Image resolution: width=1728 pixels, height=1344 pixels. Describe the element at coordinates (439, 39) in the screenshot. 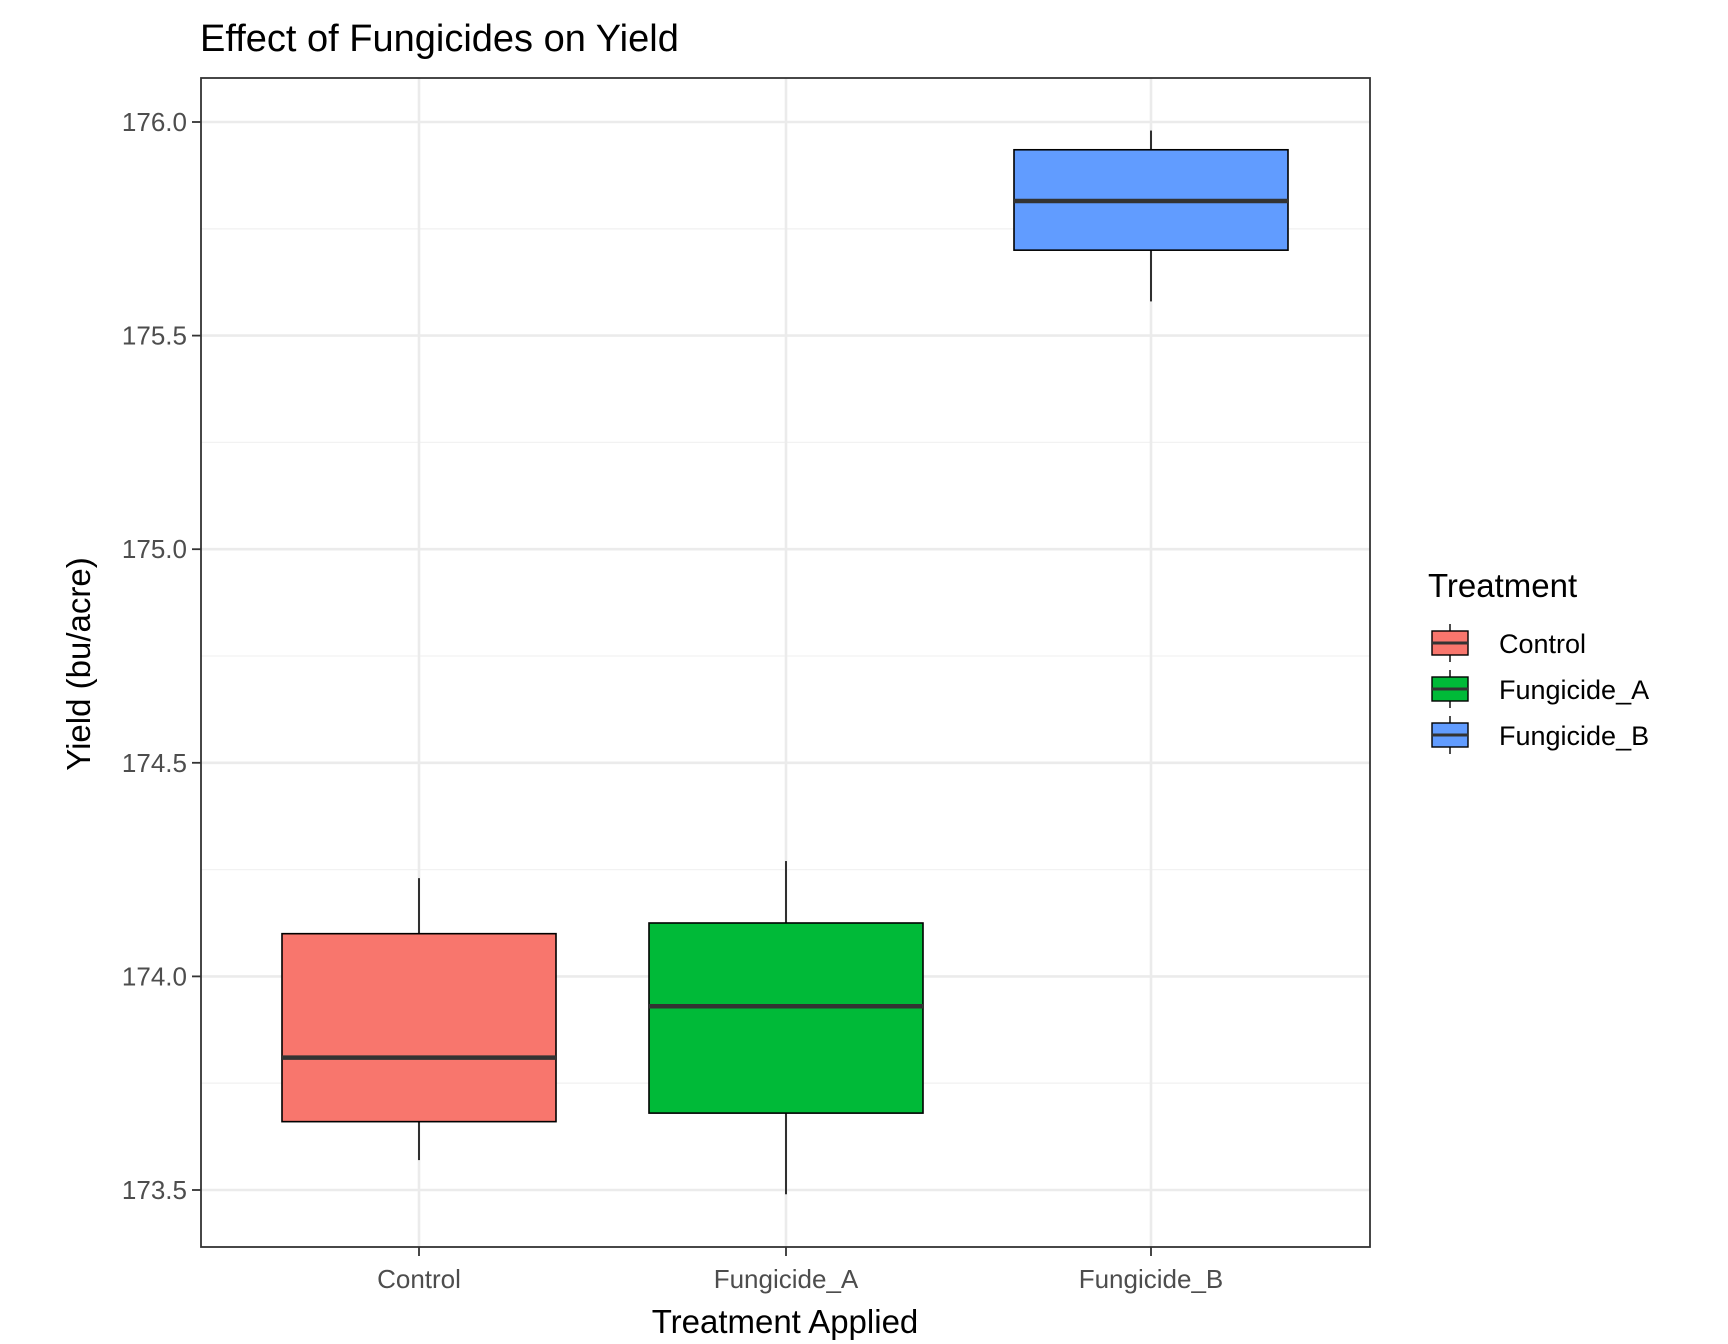

I see `chart-title: Effect of Fungicides on Yield` at that location.